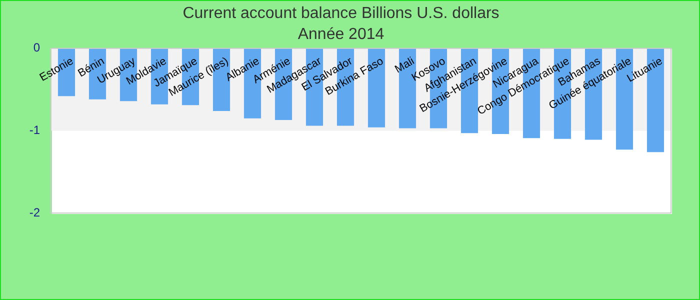  I want to click on y-tick-label: 0, so click(36, 47).